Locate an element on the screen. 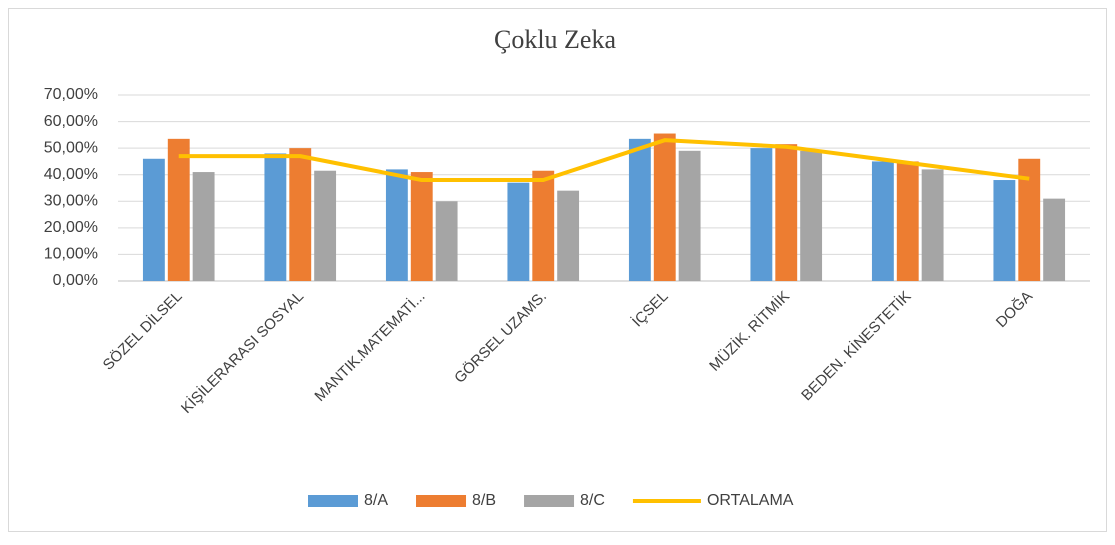 The width and height of the screenshot is (1115, 545). legend-label: ORTALAMA is located at coordinates (750, 500).